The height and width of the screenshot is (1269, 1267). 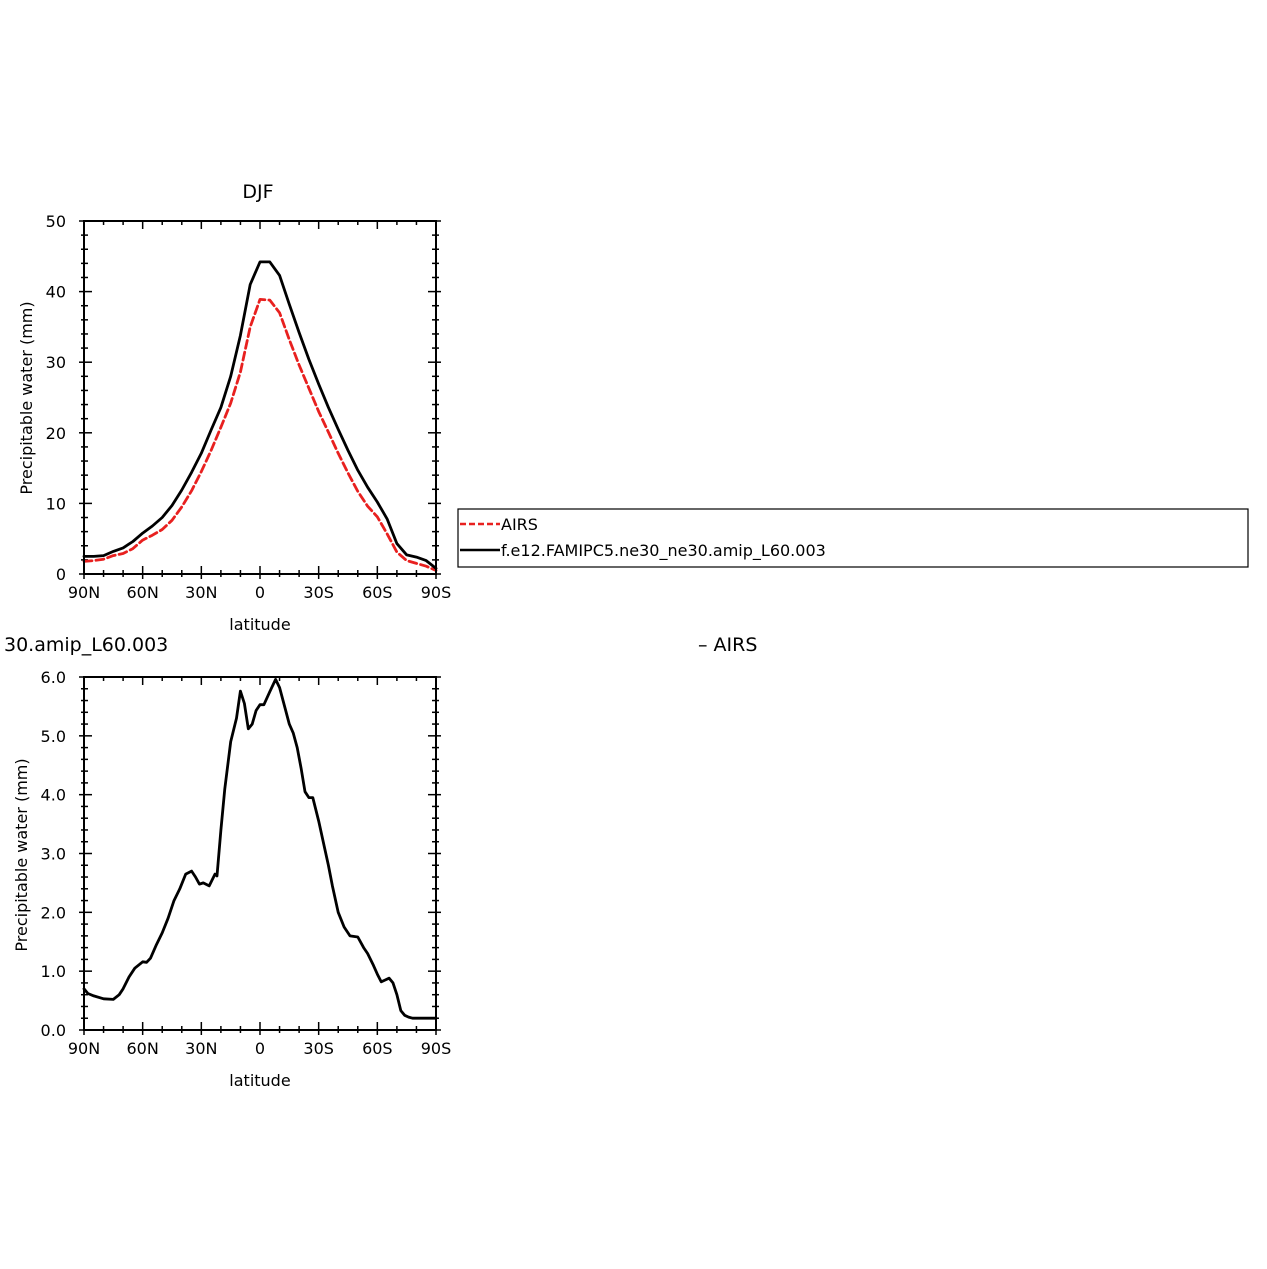 What do you see at coordinates (53, 971) in the screenshot?
I see `y-tick-label: 1.0` at bounding box center [53, 971].